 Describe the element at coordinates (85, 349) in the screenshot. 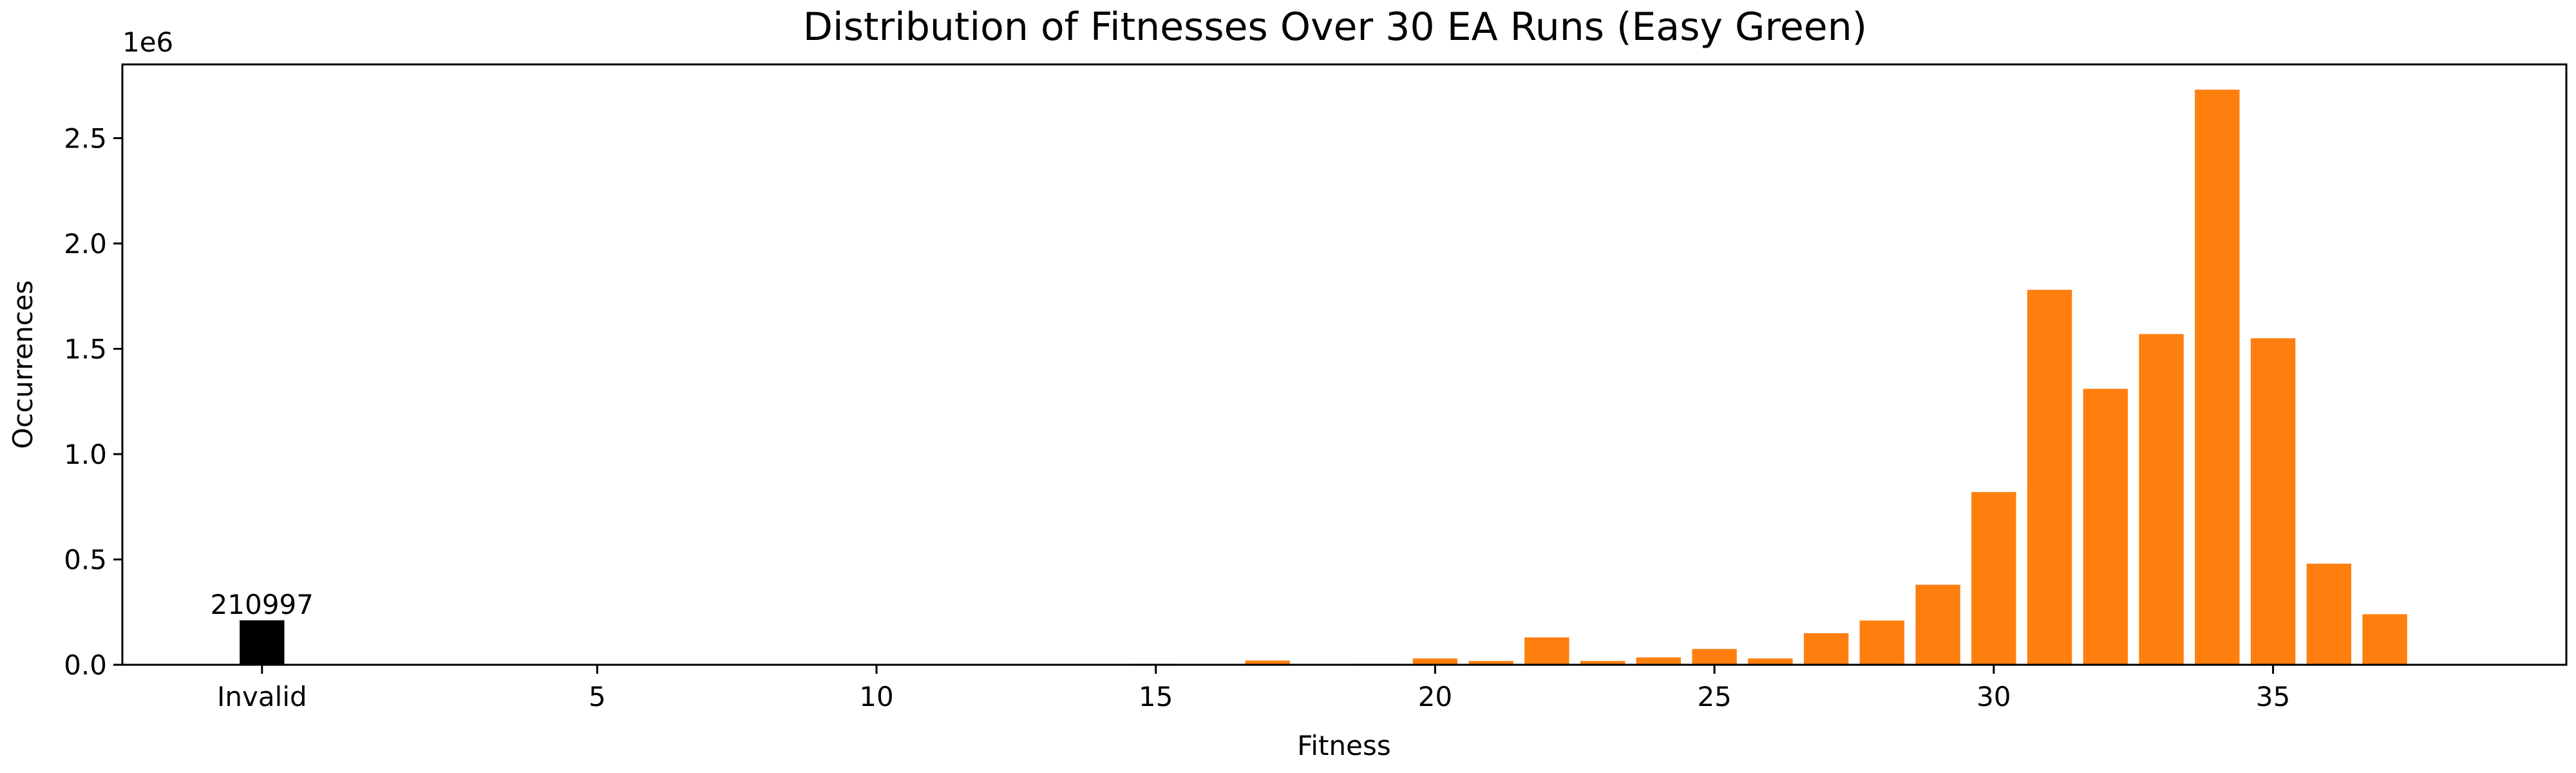

I see `y-tick-label: 1.5` at that location.